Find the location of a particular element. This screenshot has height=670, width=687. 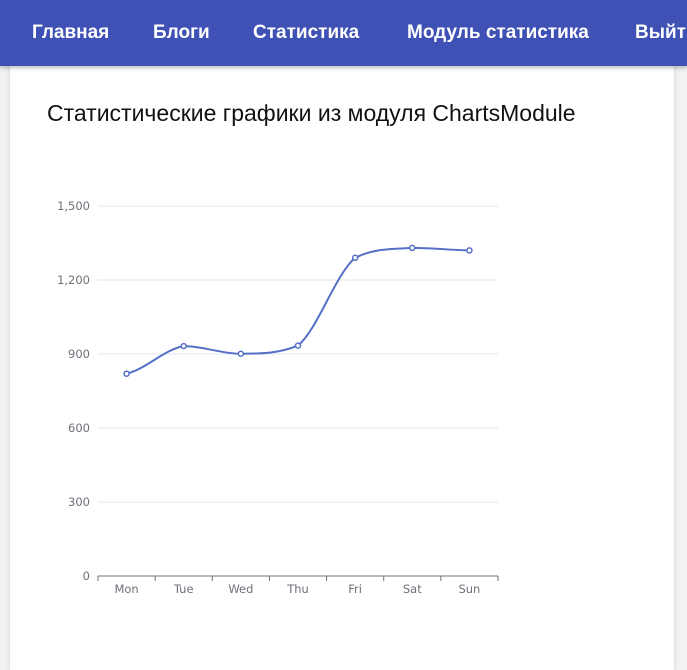

nav-logout: Выйти is located at coordinates (661, 32).